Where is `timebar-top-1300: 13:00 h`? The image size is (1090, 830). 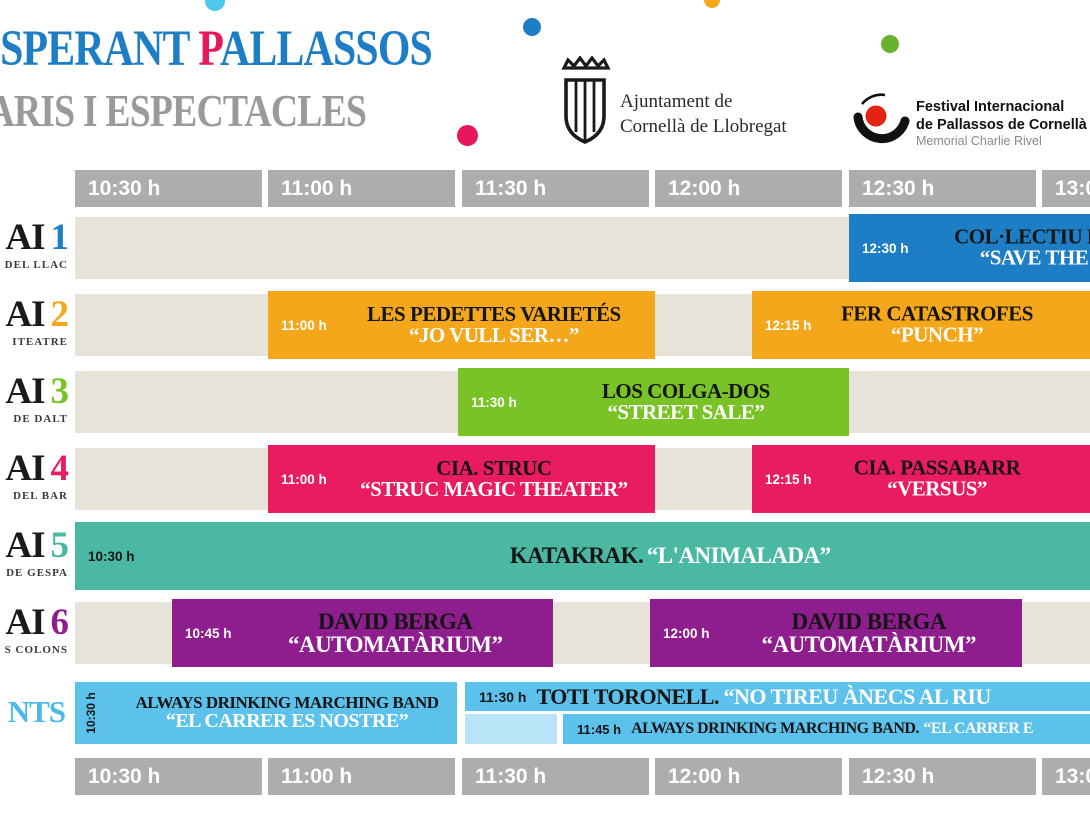 timebar-top-1300: 13:00 h is located at coordinates (1066, 188).